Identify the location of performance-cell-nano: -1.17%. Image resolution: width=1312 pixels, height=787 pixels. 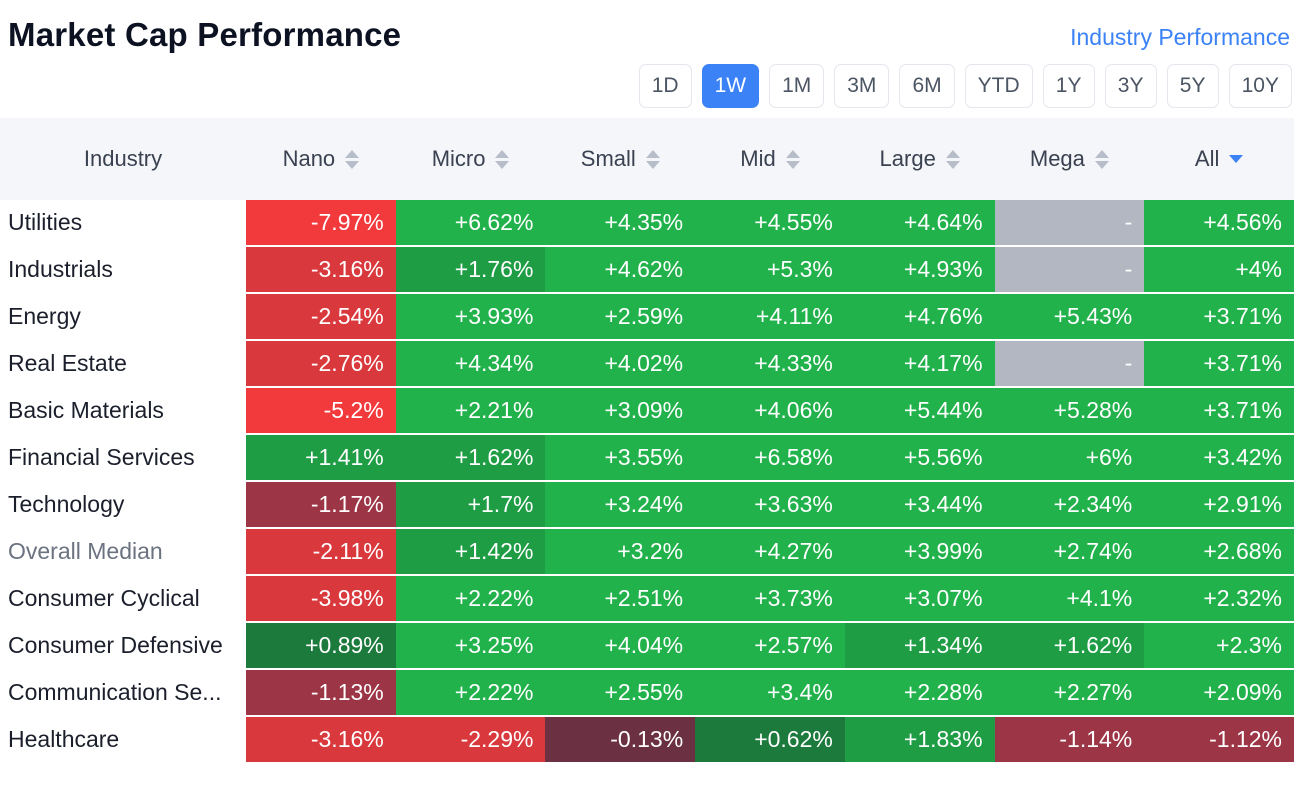
(321, 505).